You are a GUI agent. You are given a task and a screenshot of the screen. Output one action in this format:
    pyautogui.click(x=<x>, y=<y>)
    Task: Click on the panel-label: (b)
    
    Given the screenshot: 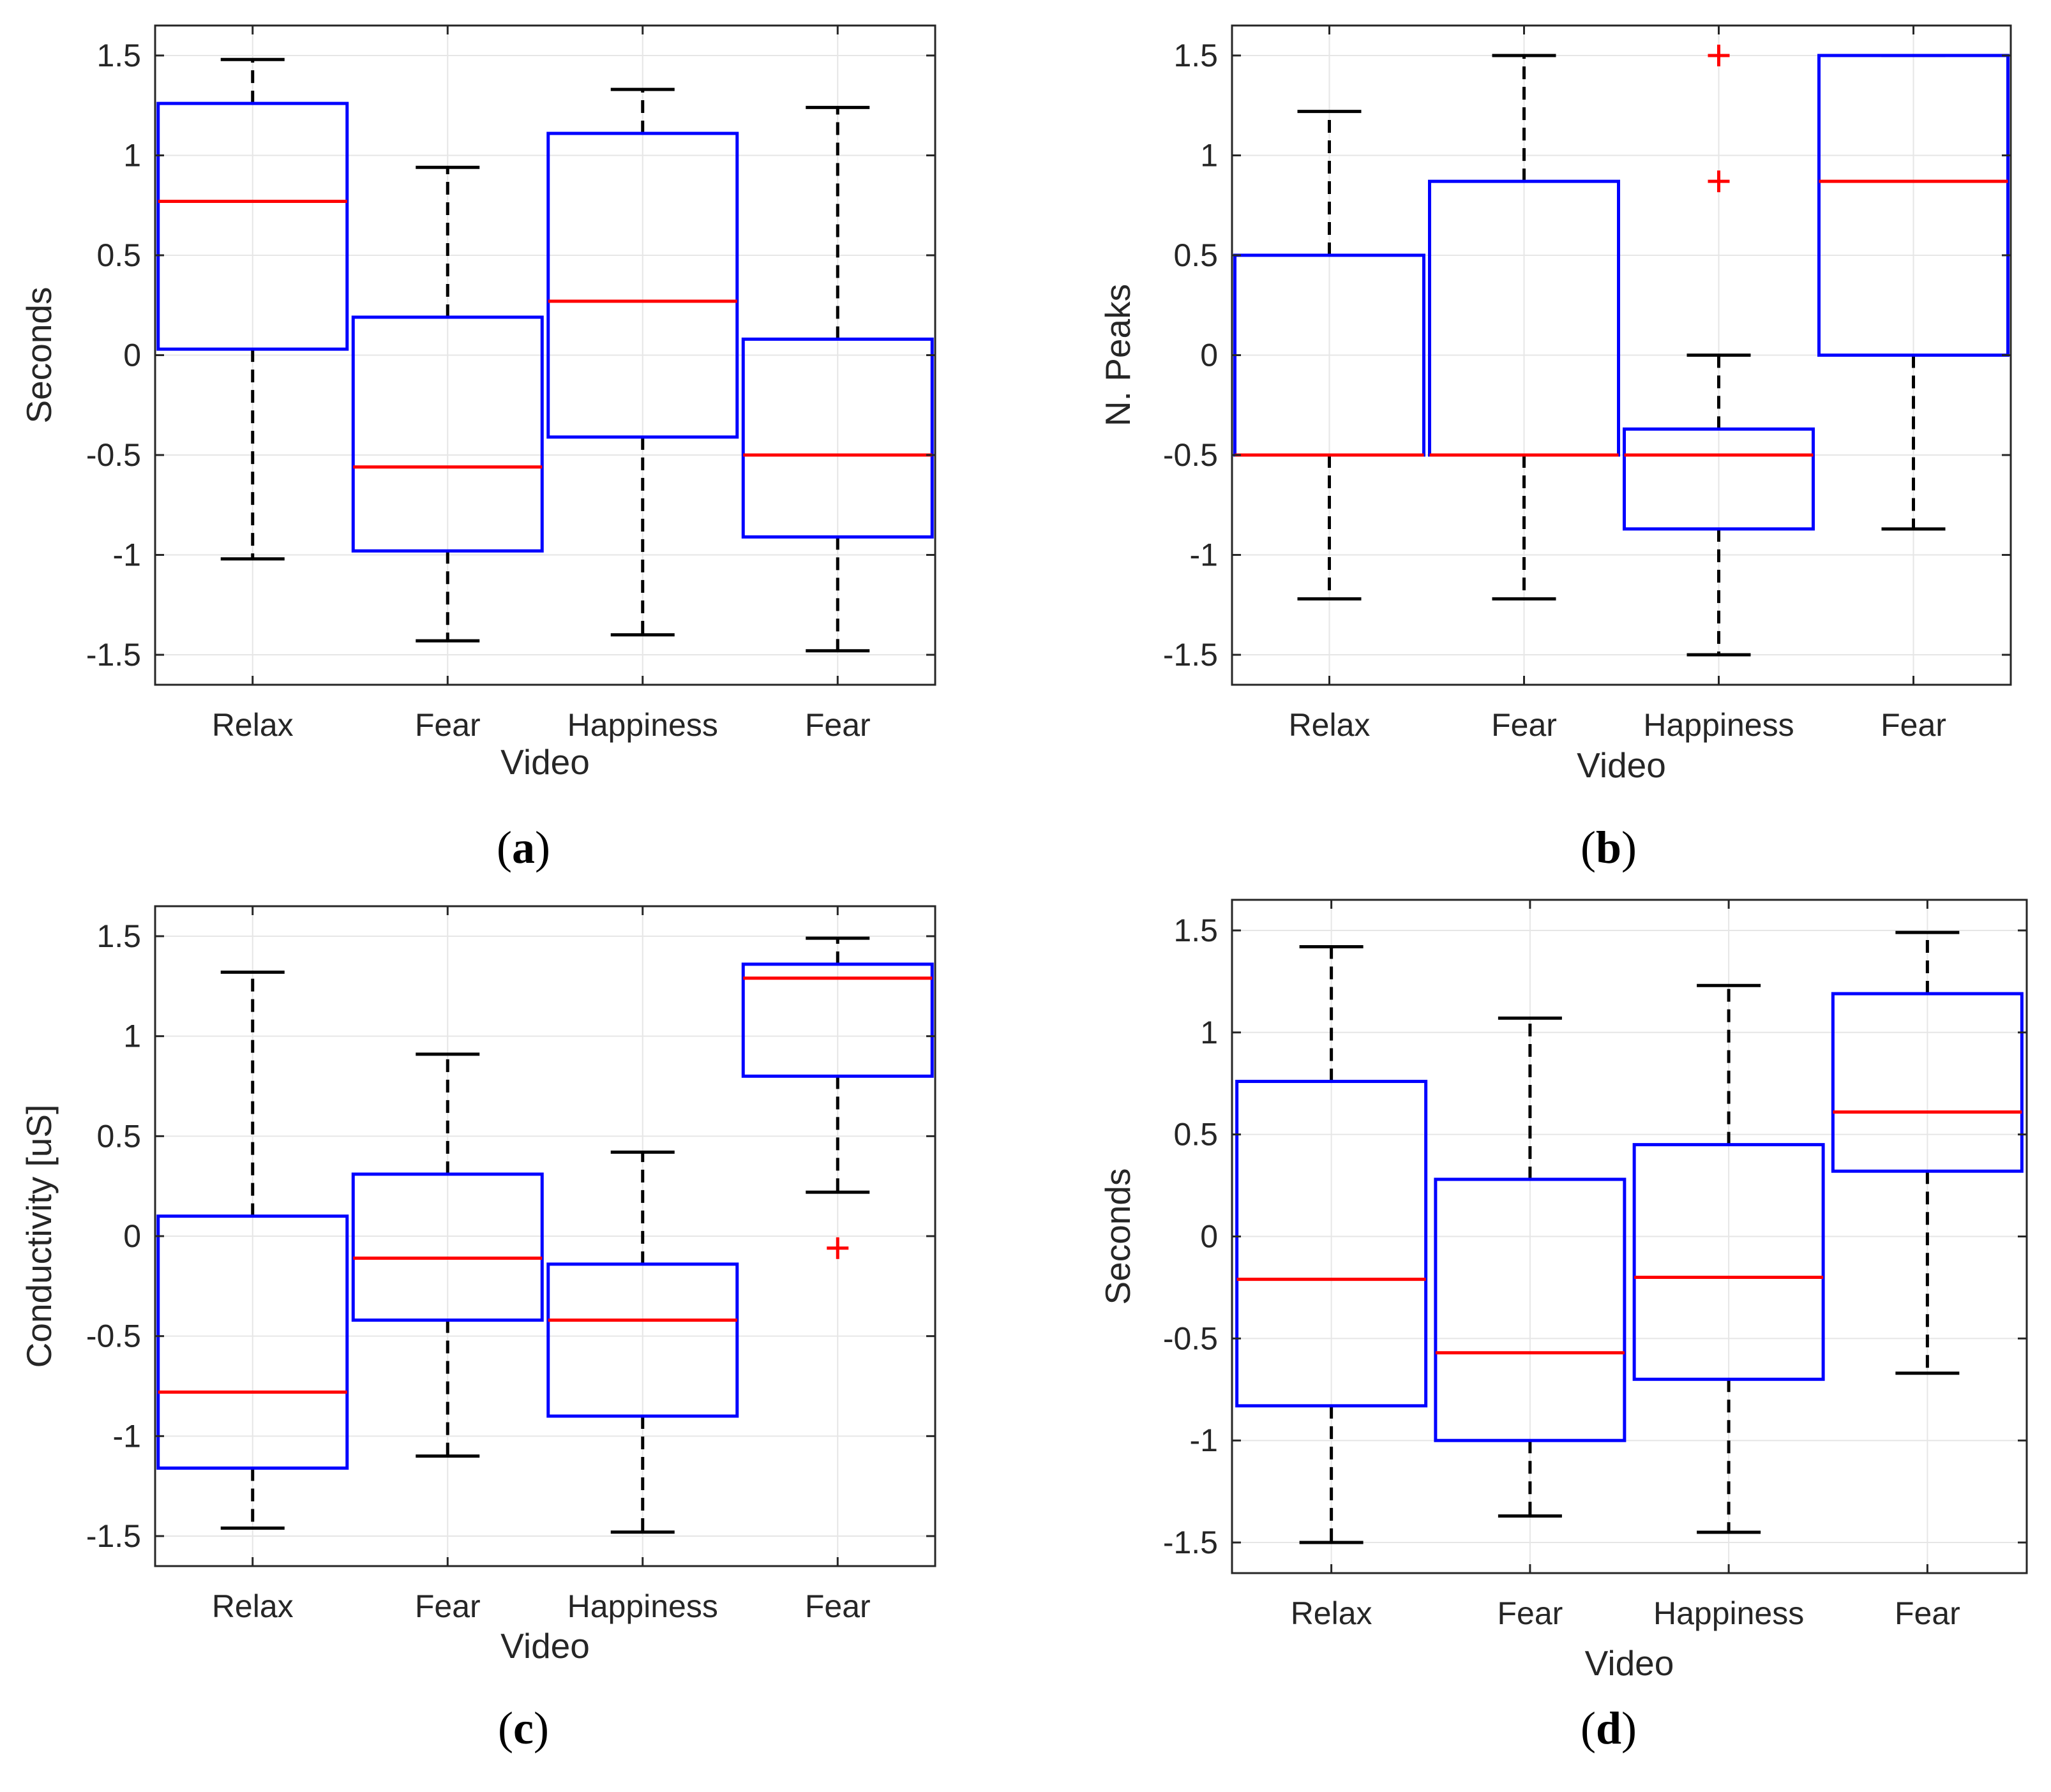 What is the action you would take?
    pyautogui.click(x=1609, y=847)
    